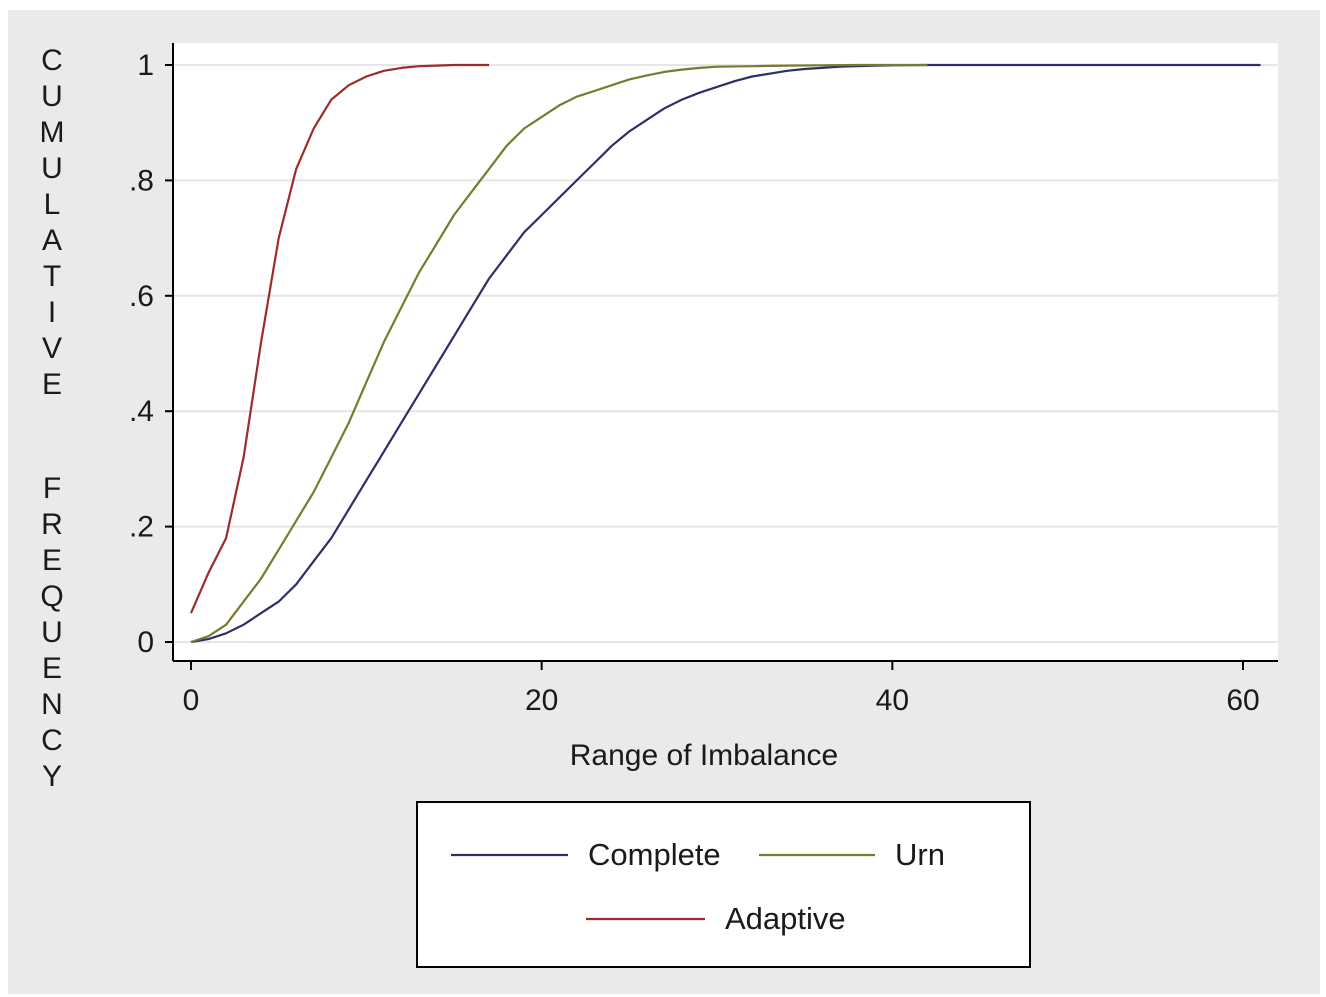  What do you see at coordinates (920, 854) in the screenshot?
I see `legend-label-urn: Urn` at bounding box center [920, 854].